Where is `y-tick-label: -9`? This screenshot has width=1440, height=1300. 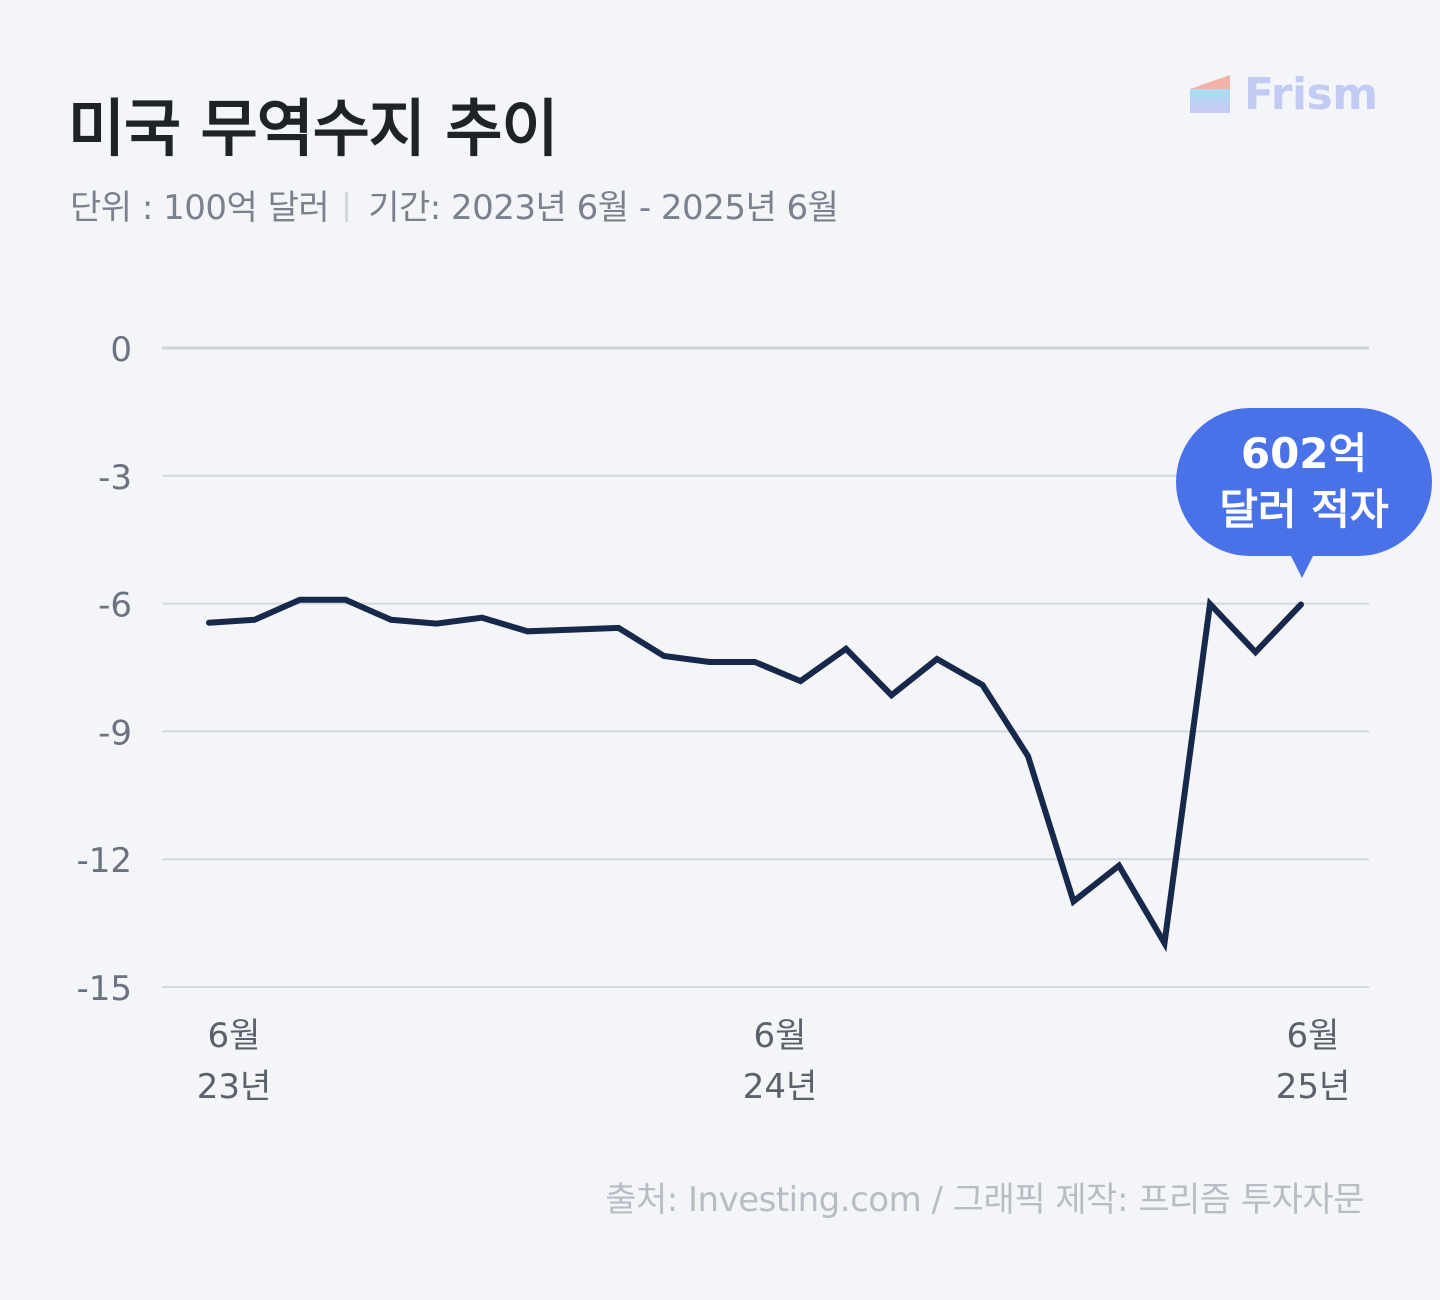
y-tick-label: -9 is located at coordinates (115, 733).